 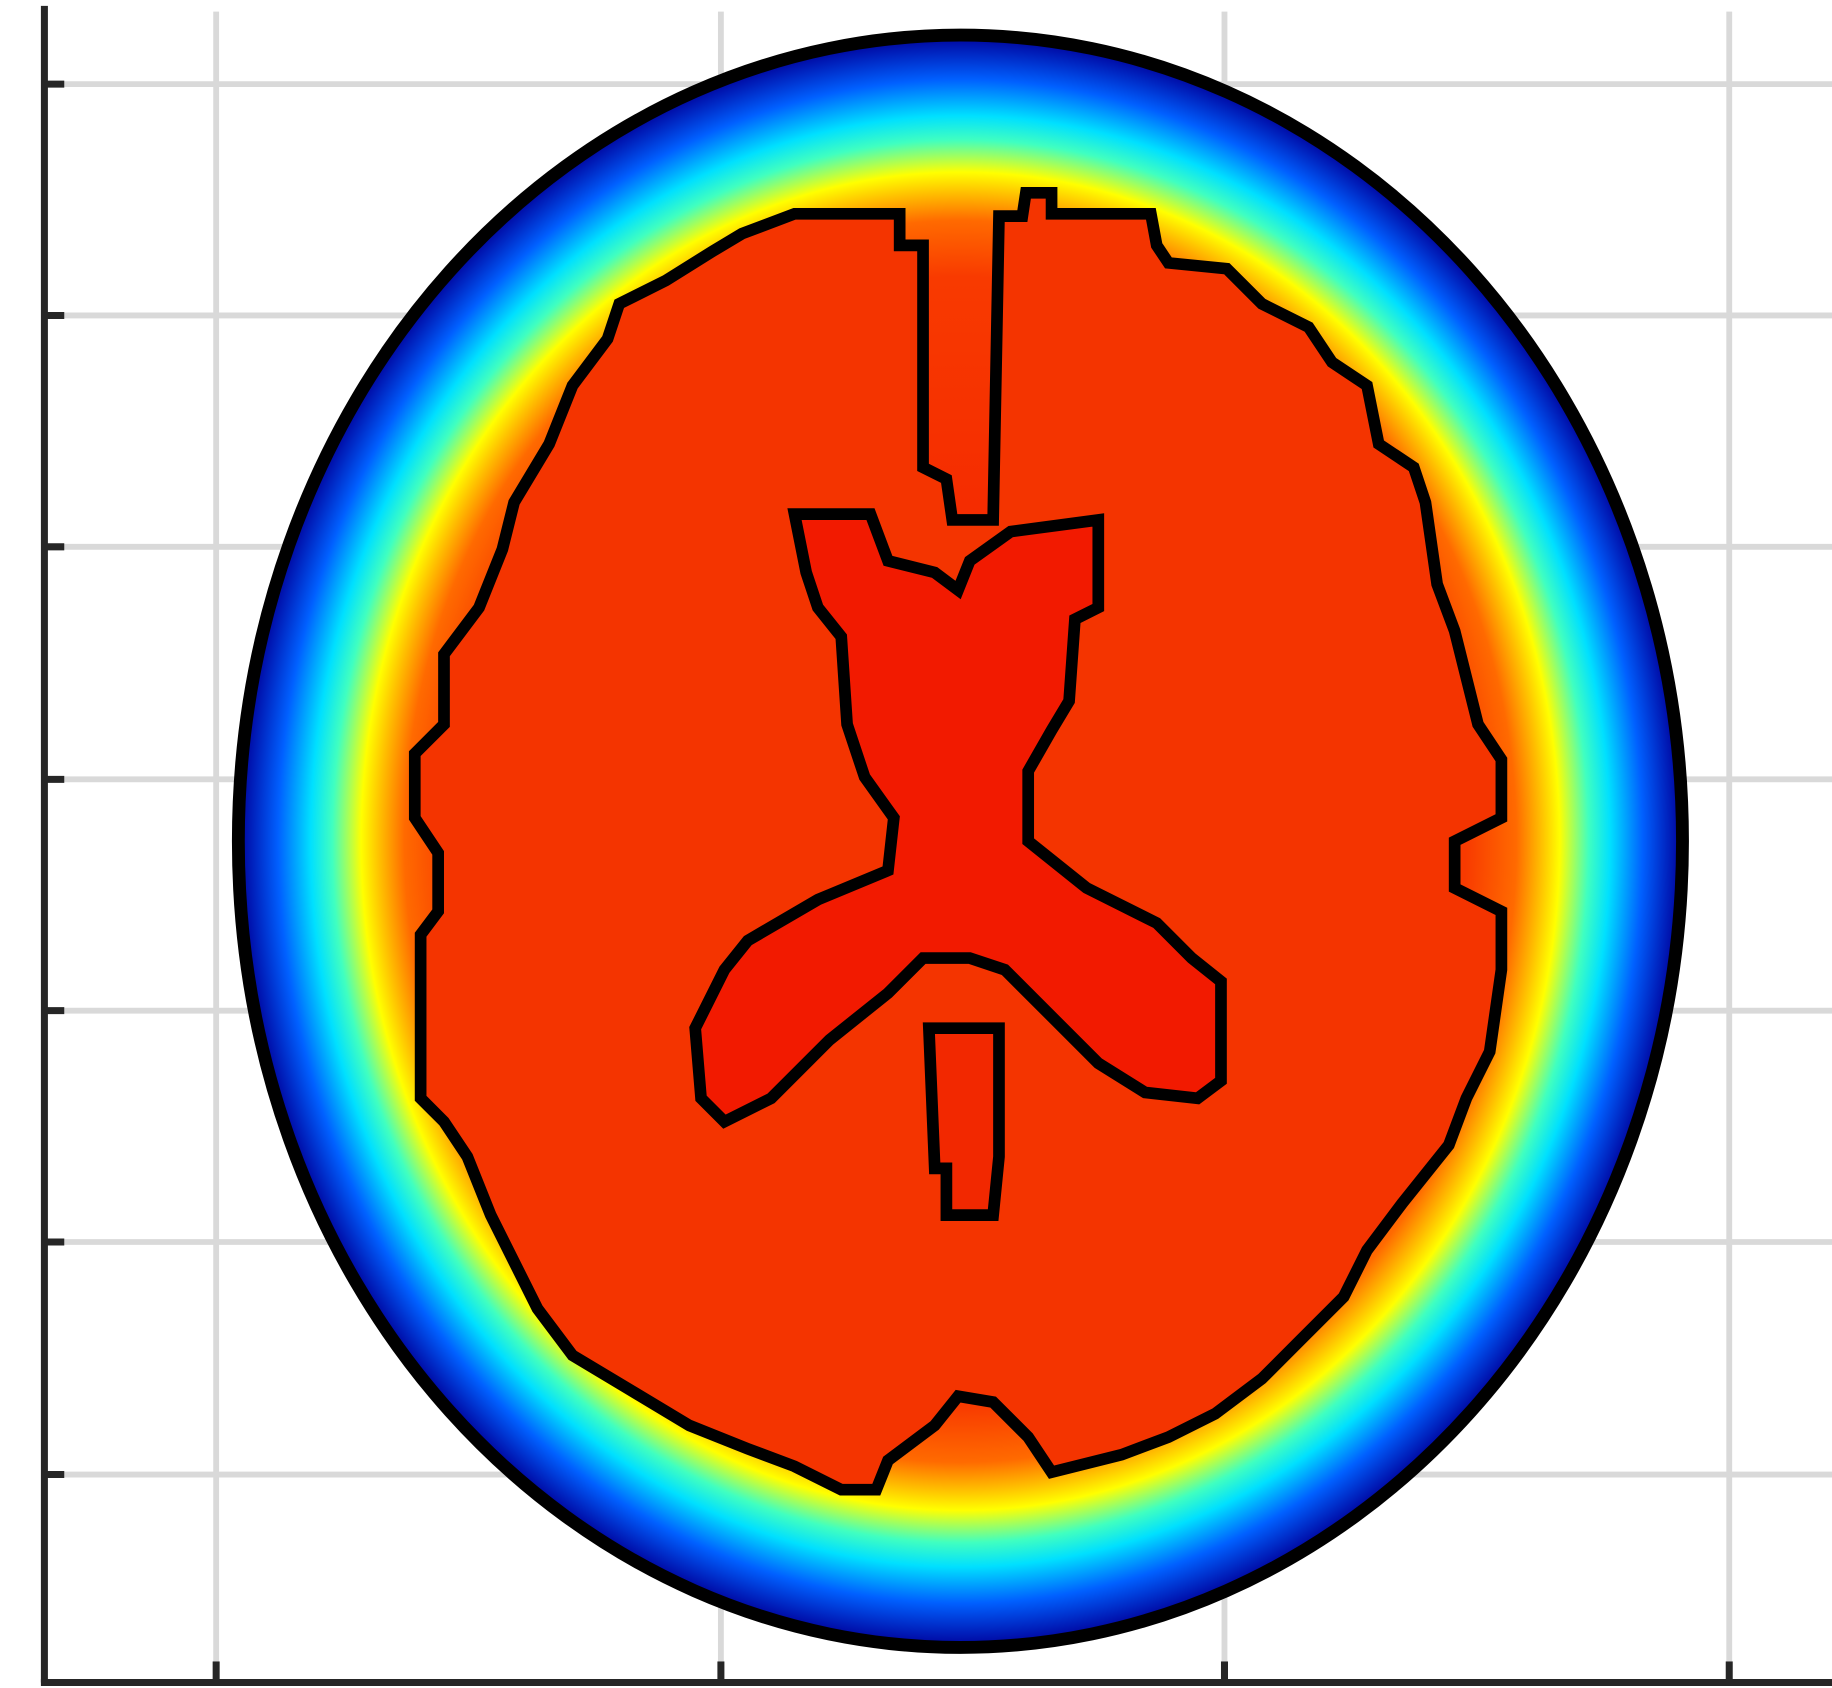 What do you see at coordinates (963, 1121) in the screenshot?
I see `third-ventricle` at bounding box center [963, 1121].